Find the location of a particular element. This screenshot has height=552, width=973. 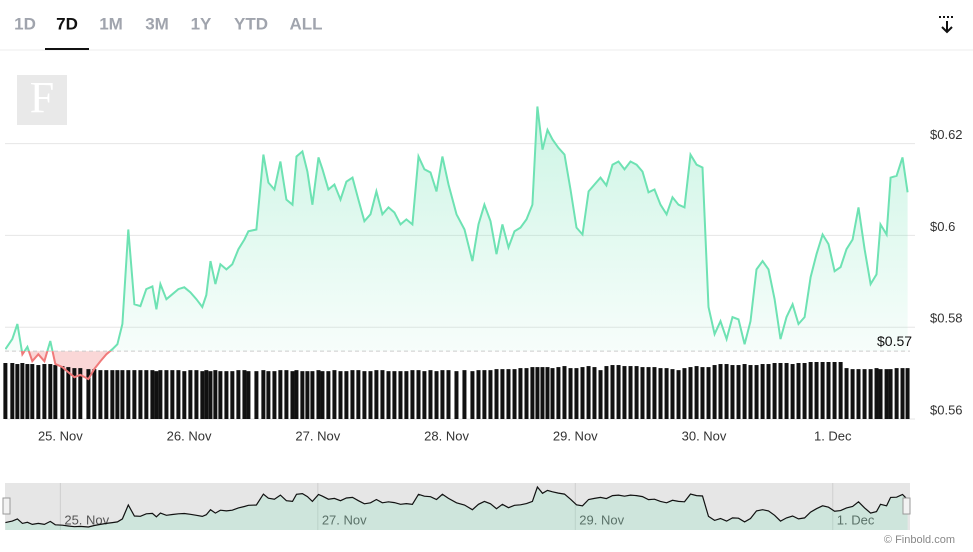

time-range-tab: 1Y is located at coordinates (201, 23).